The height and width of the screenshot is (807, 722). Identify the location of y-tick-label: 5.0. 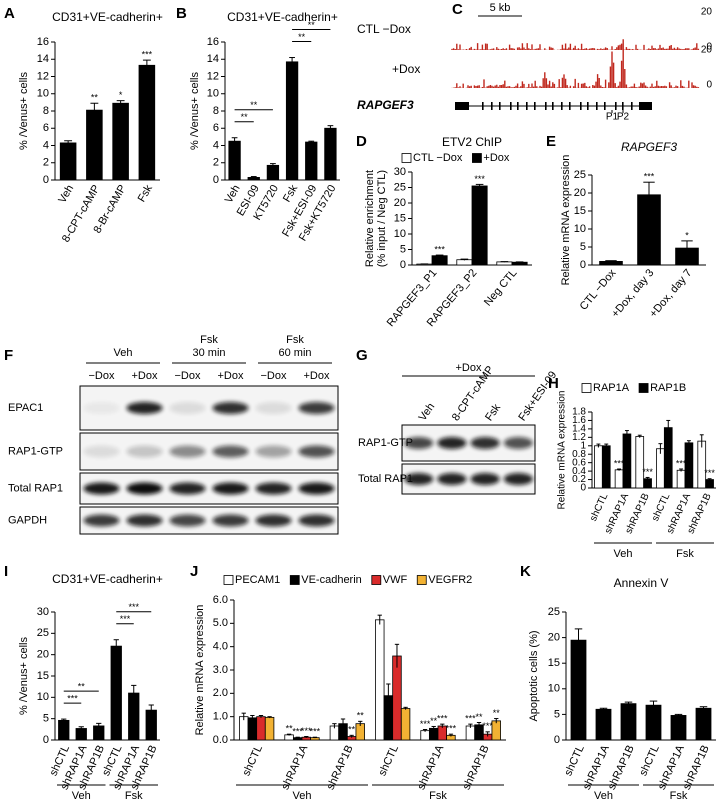
(220, 623).